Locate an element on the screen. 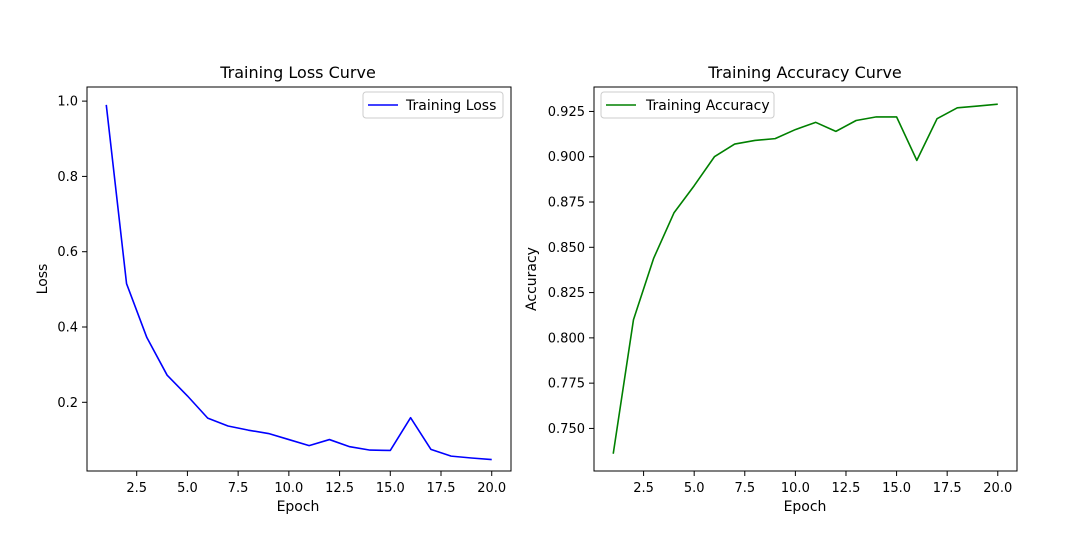 The height and width of the screenshot is (533, 1087). accuracy-xtick-label: 5.0 is located at coordinates (694, 488).